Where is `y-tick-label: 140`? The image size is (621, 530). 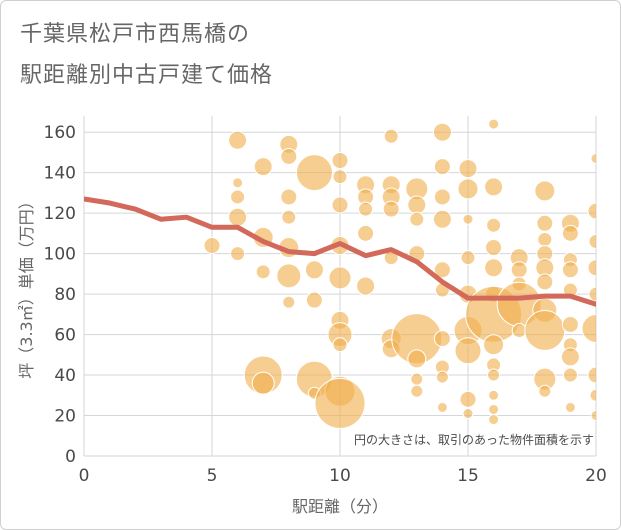
y-tick-label: 140 is located at coordinates (60, 174).